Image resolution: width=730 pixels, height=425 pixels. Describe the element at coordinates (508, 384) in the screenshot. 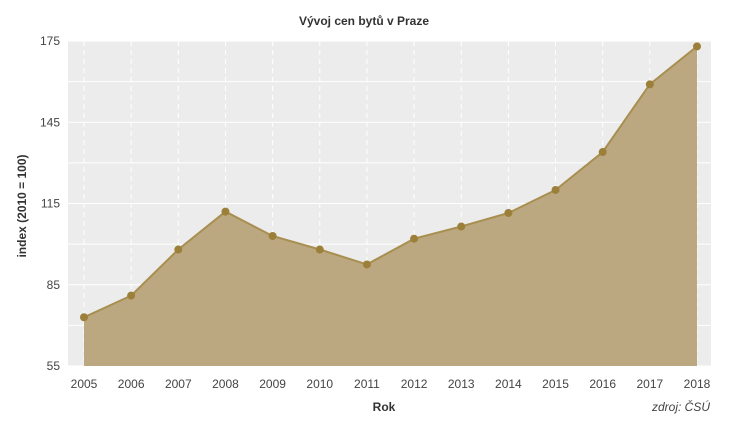

I see `x-tick-label: 2014` at that location.